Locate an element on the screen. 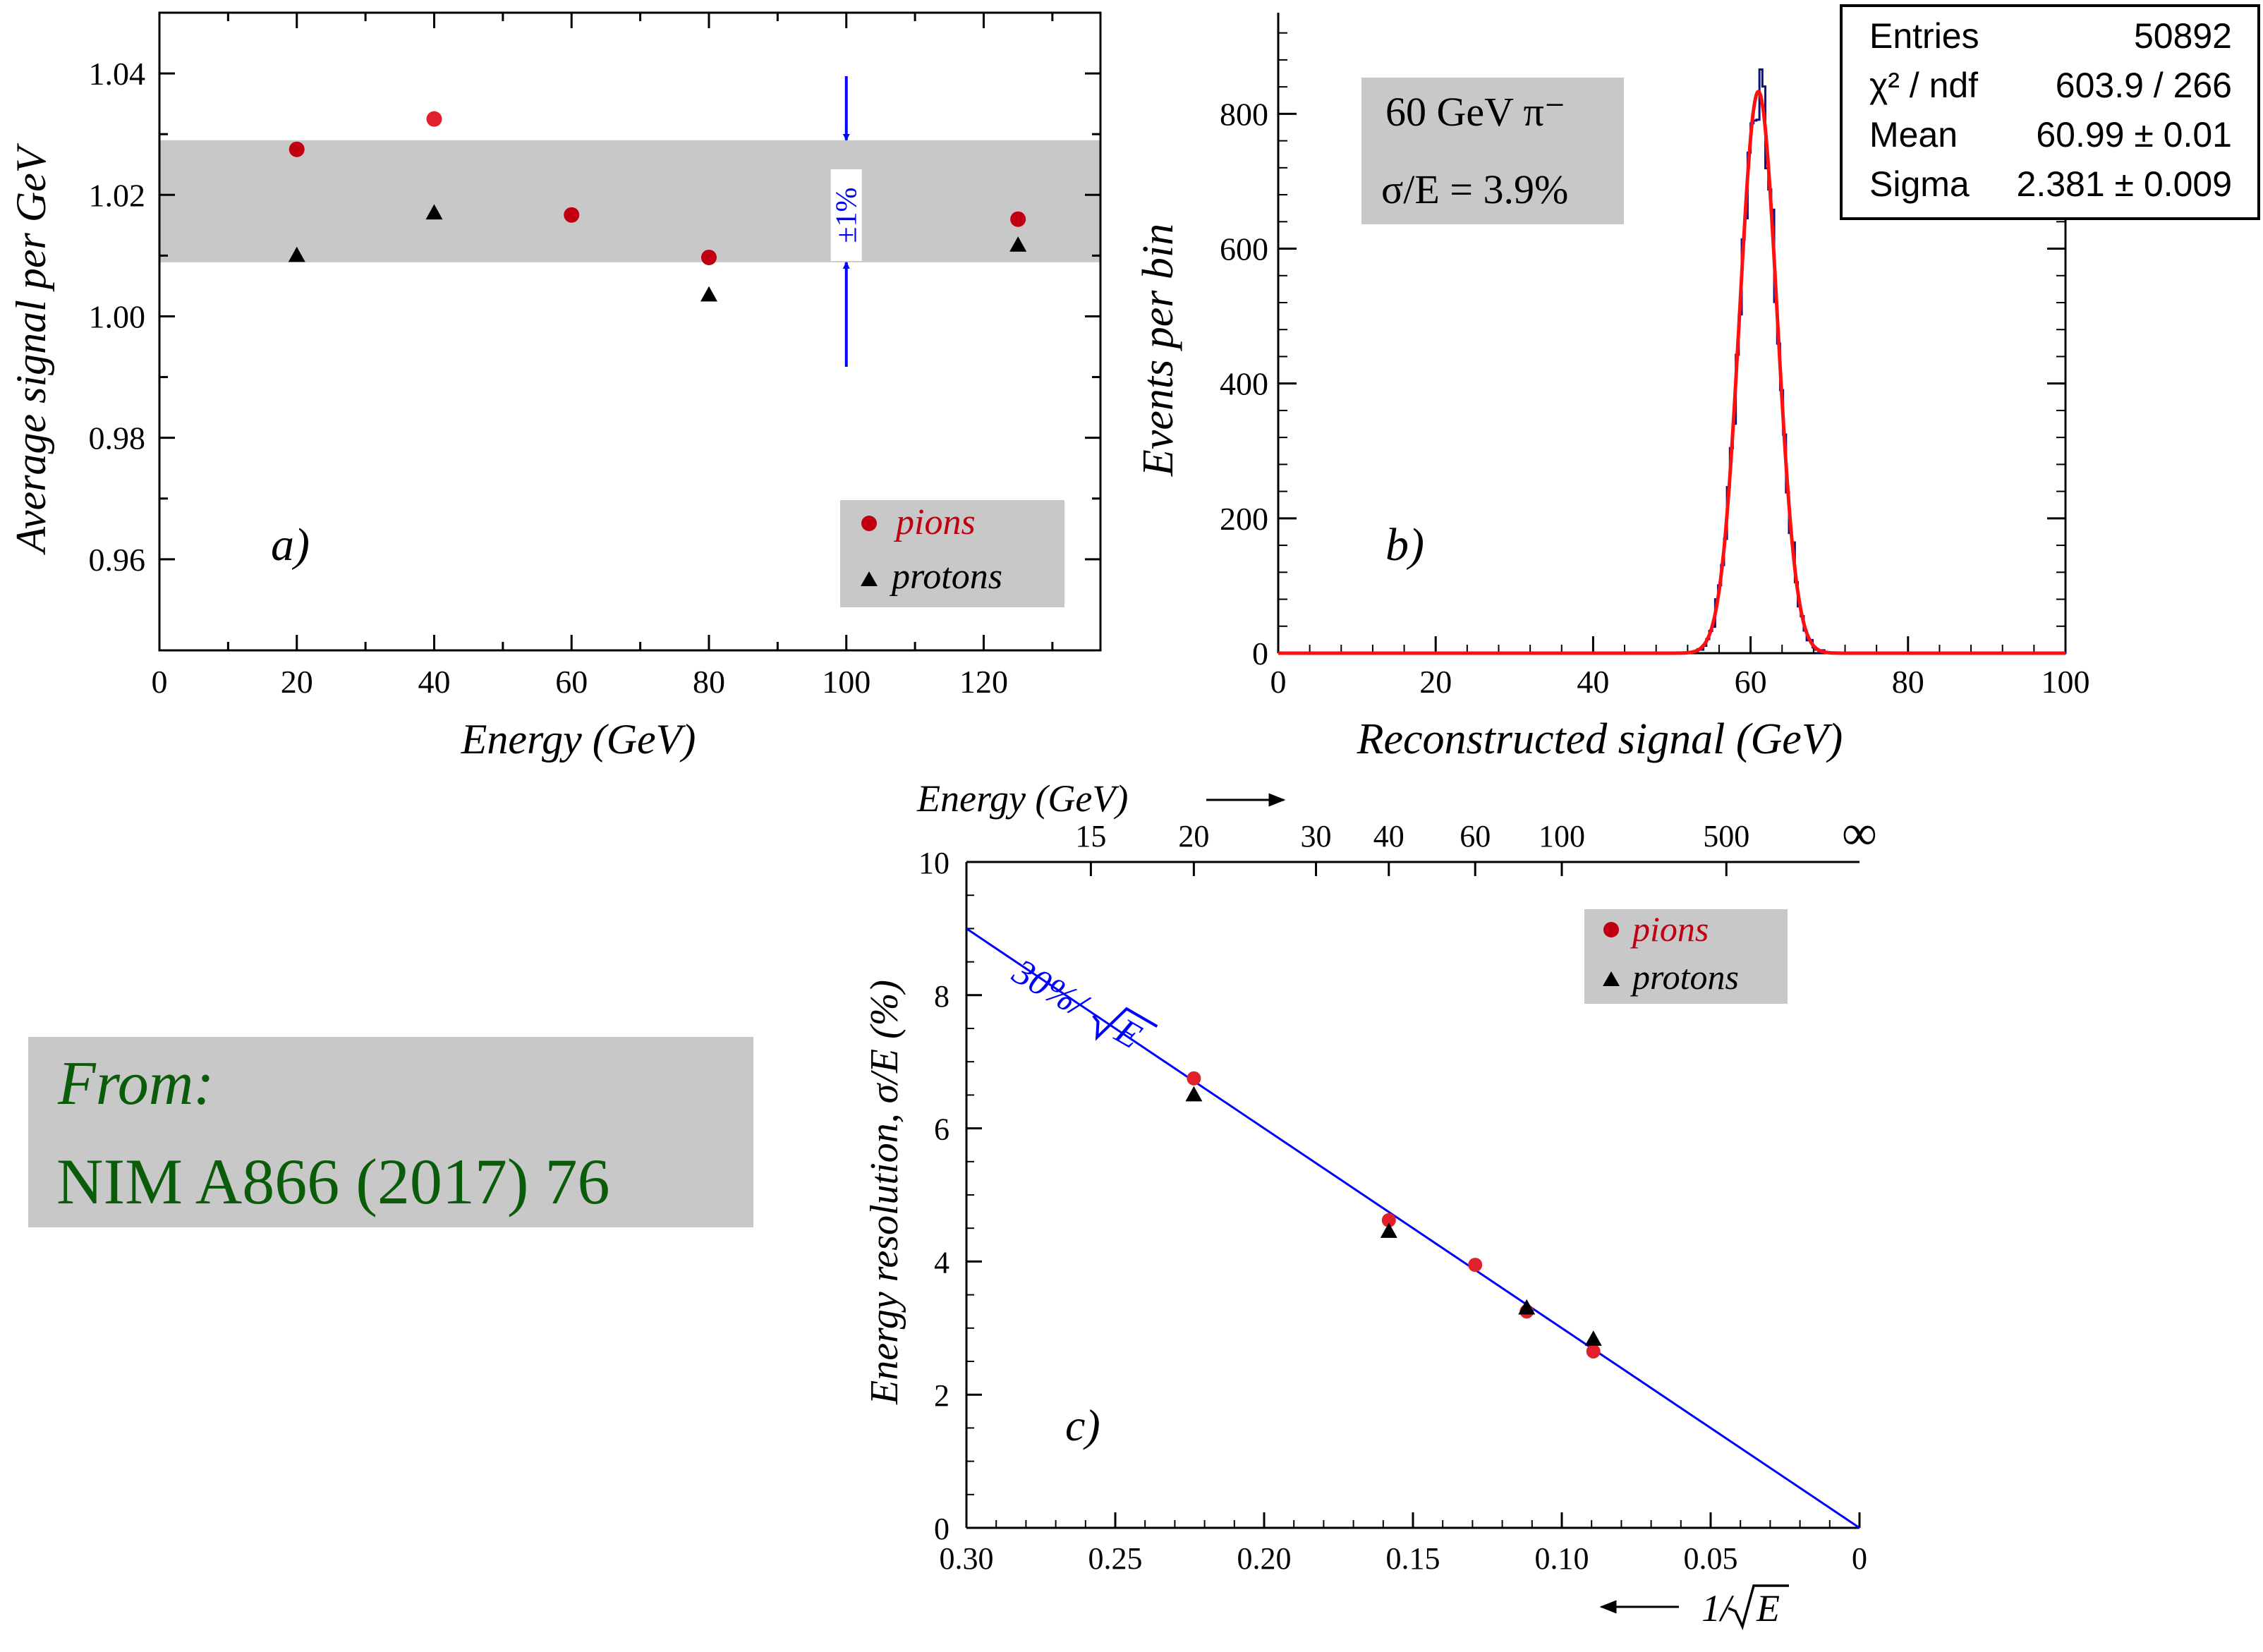  top-energy-label: 20 is located at coordinates (1193, 836).